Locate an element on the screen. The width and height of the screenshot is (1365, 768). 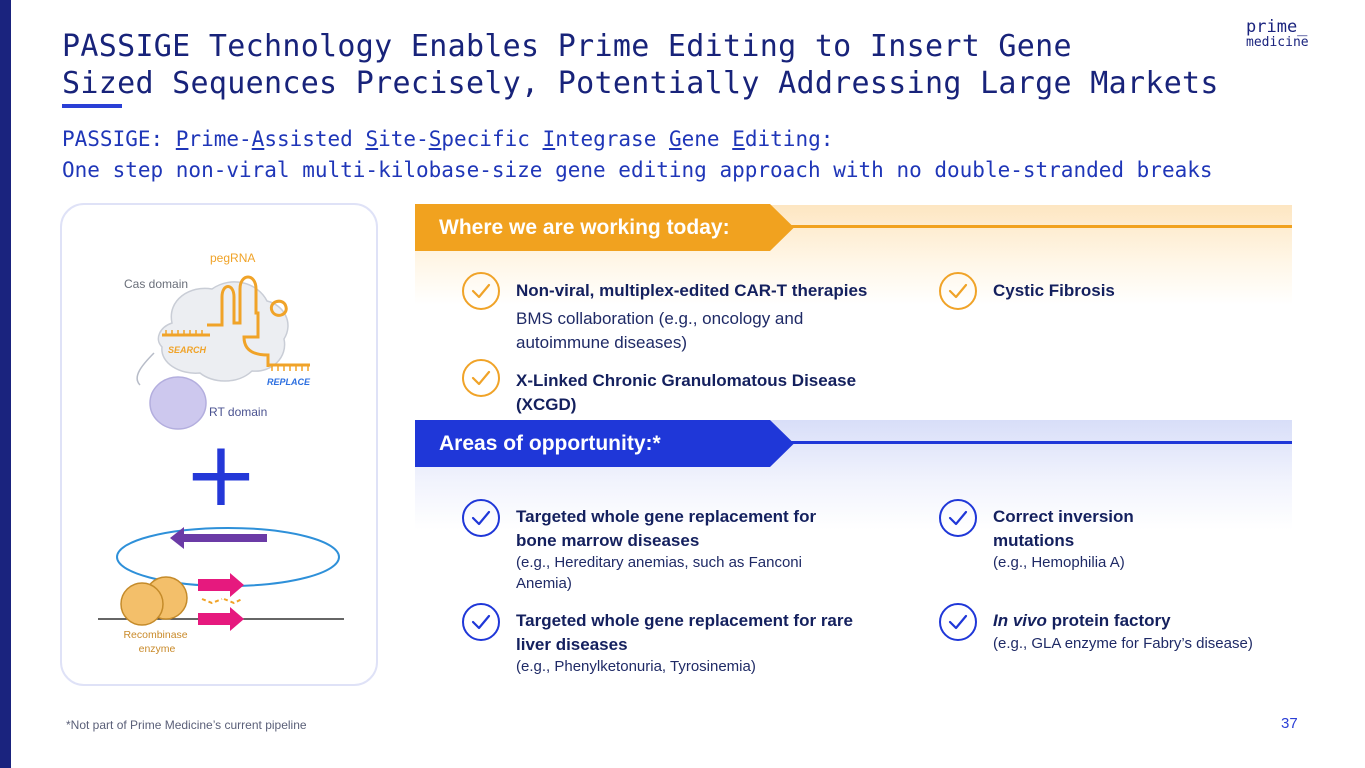
title-underline is located at coordinates (92, 106).